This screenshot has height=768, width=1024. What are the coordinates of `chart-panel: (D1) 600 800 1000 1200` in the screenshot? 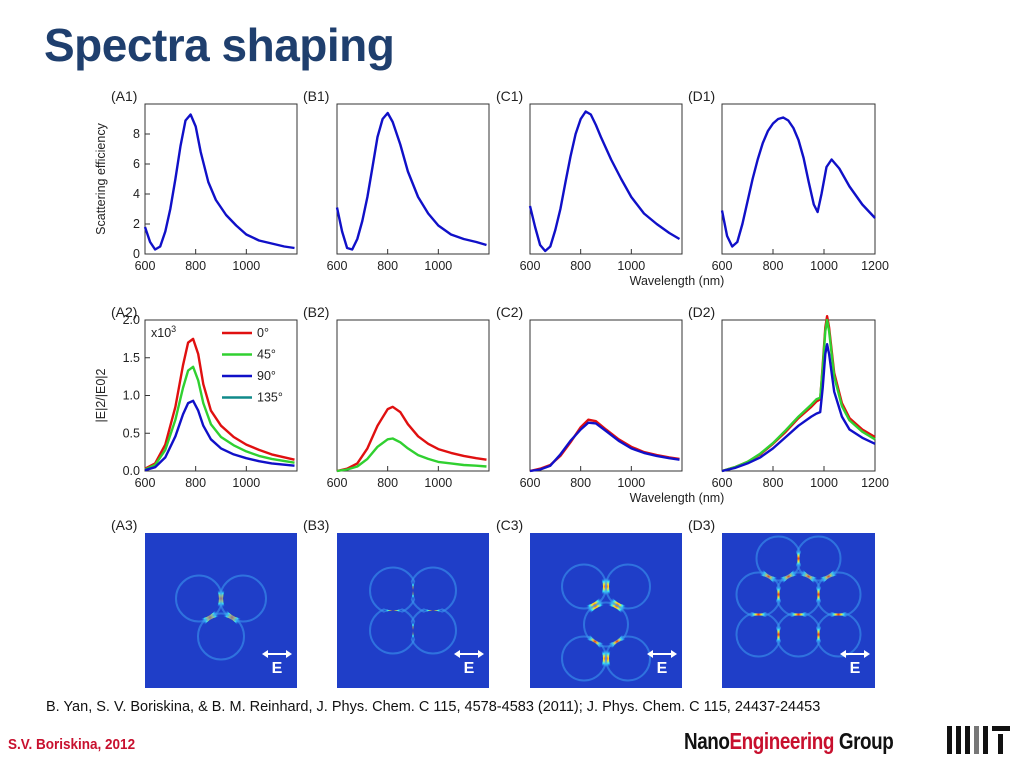 It's located at (788, 180).